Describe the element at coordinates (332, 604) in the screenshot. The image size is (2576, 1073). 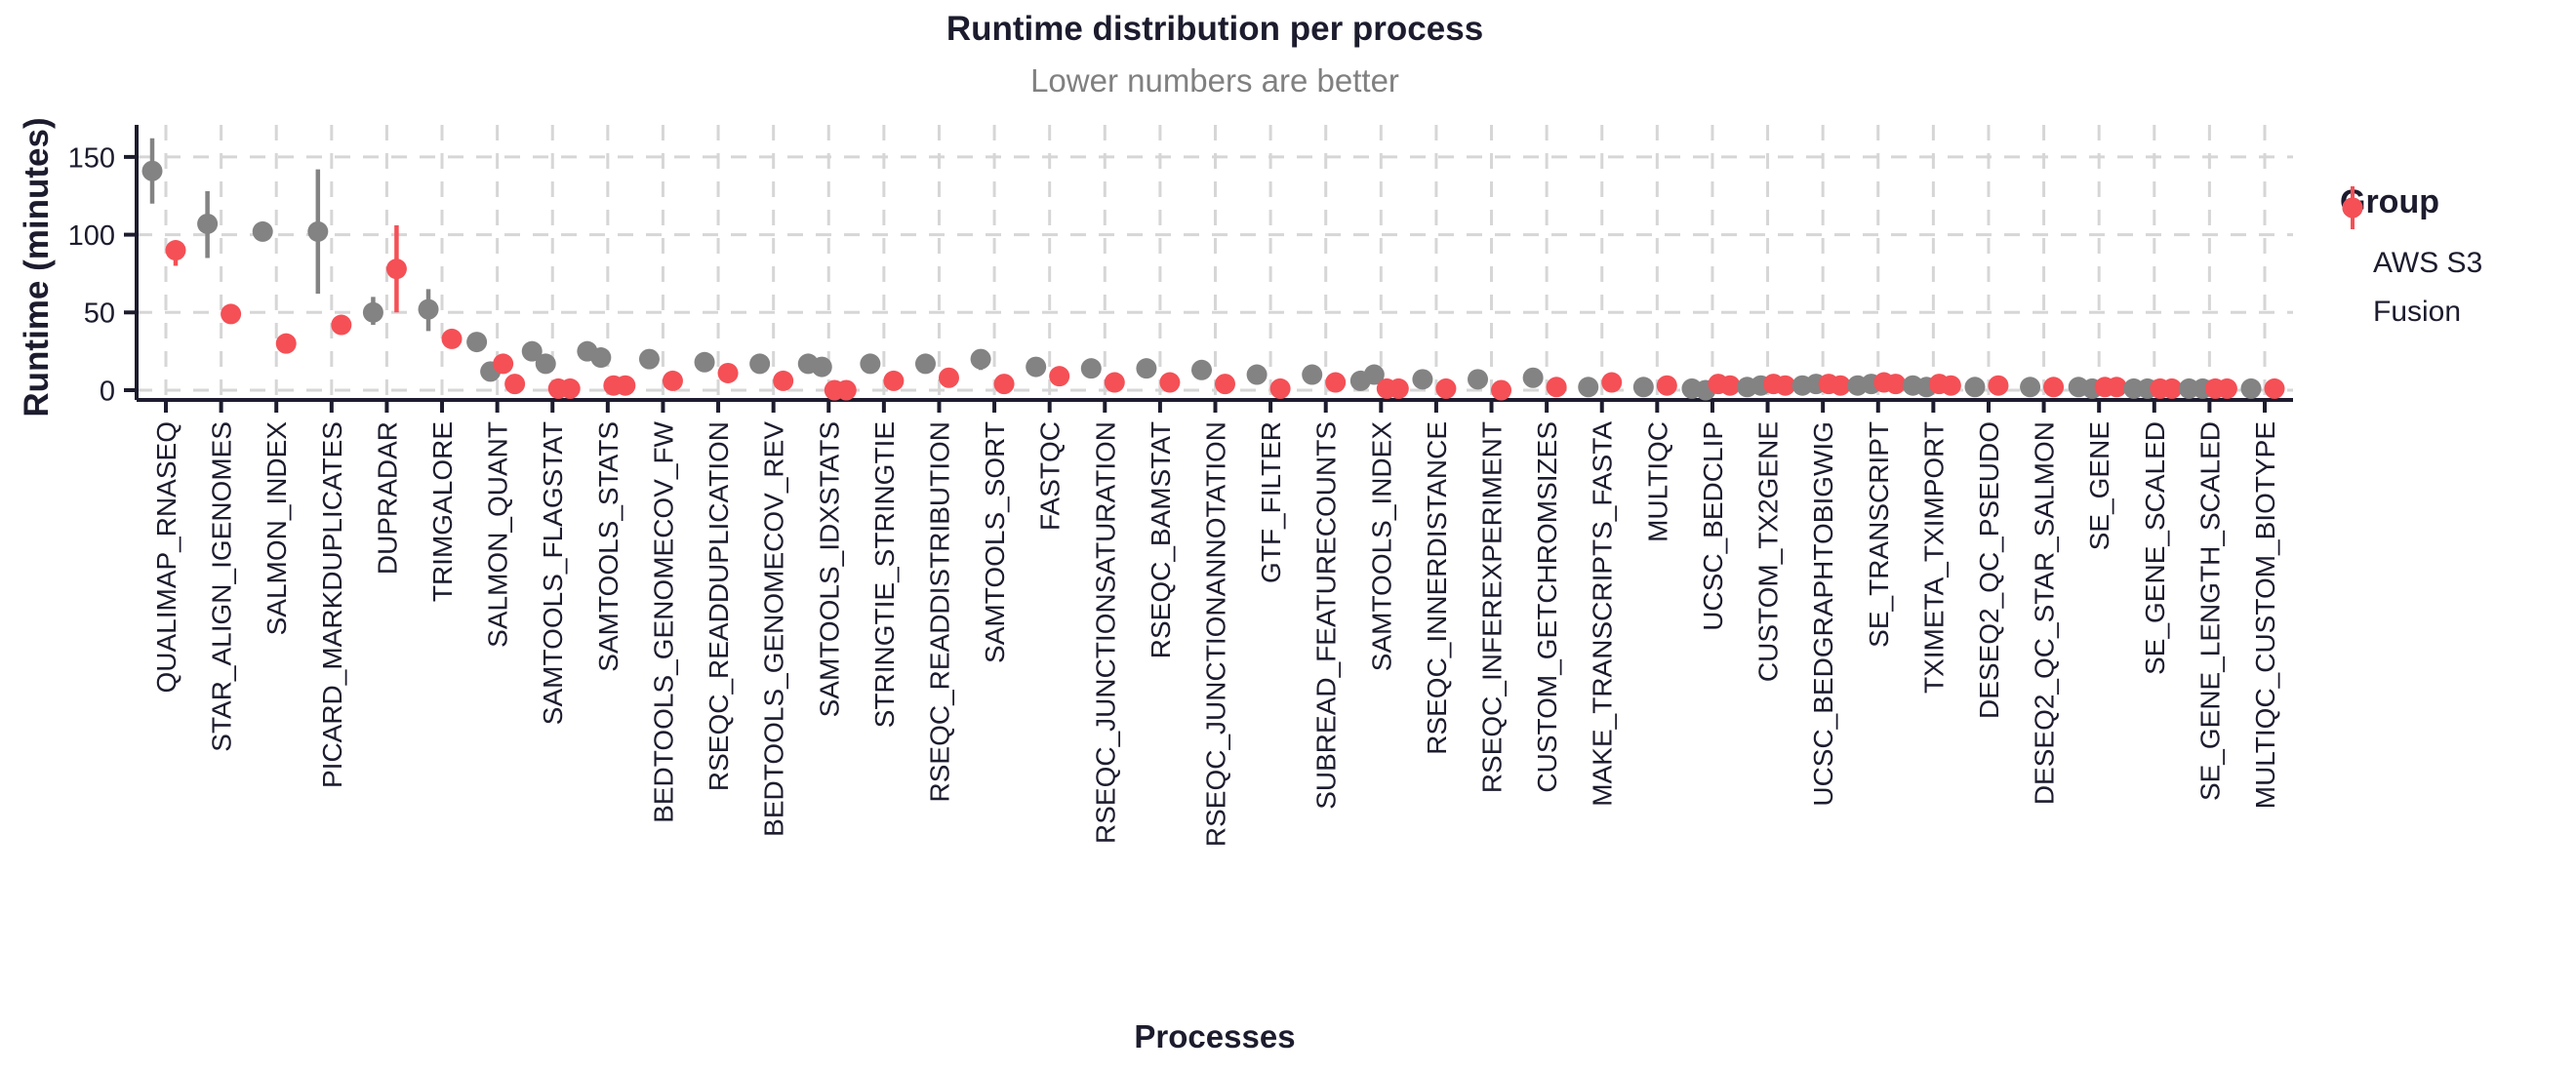
I see `process-label: PICARD_MARKDUPLICATES` at that location.